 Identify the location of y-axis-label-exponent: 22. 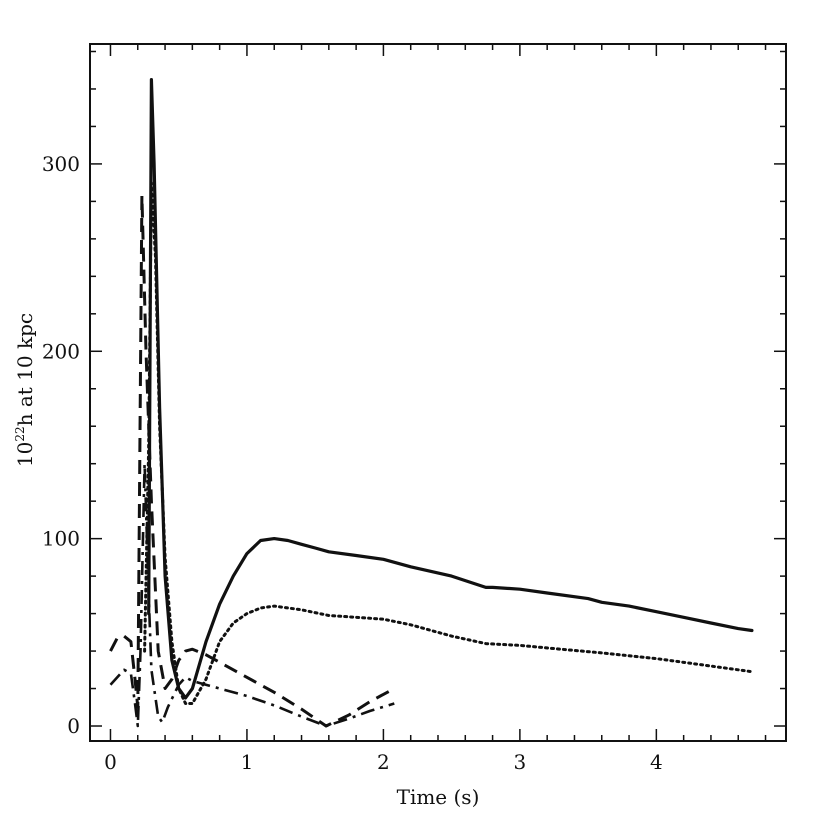
(20, 433).